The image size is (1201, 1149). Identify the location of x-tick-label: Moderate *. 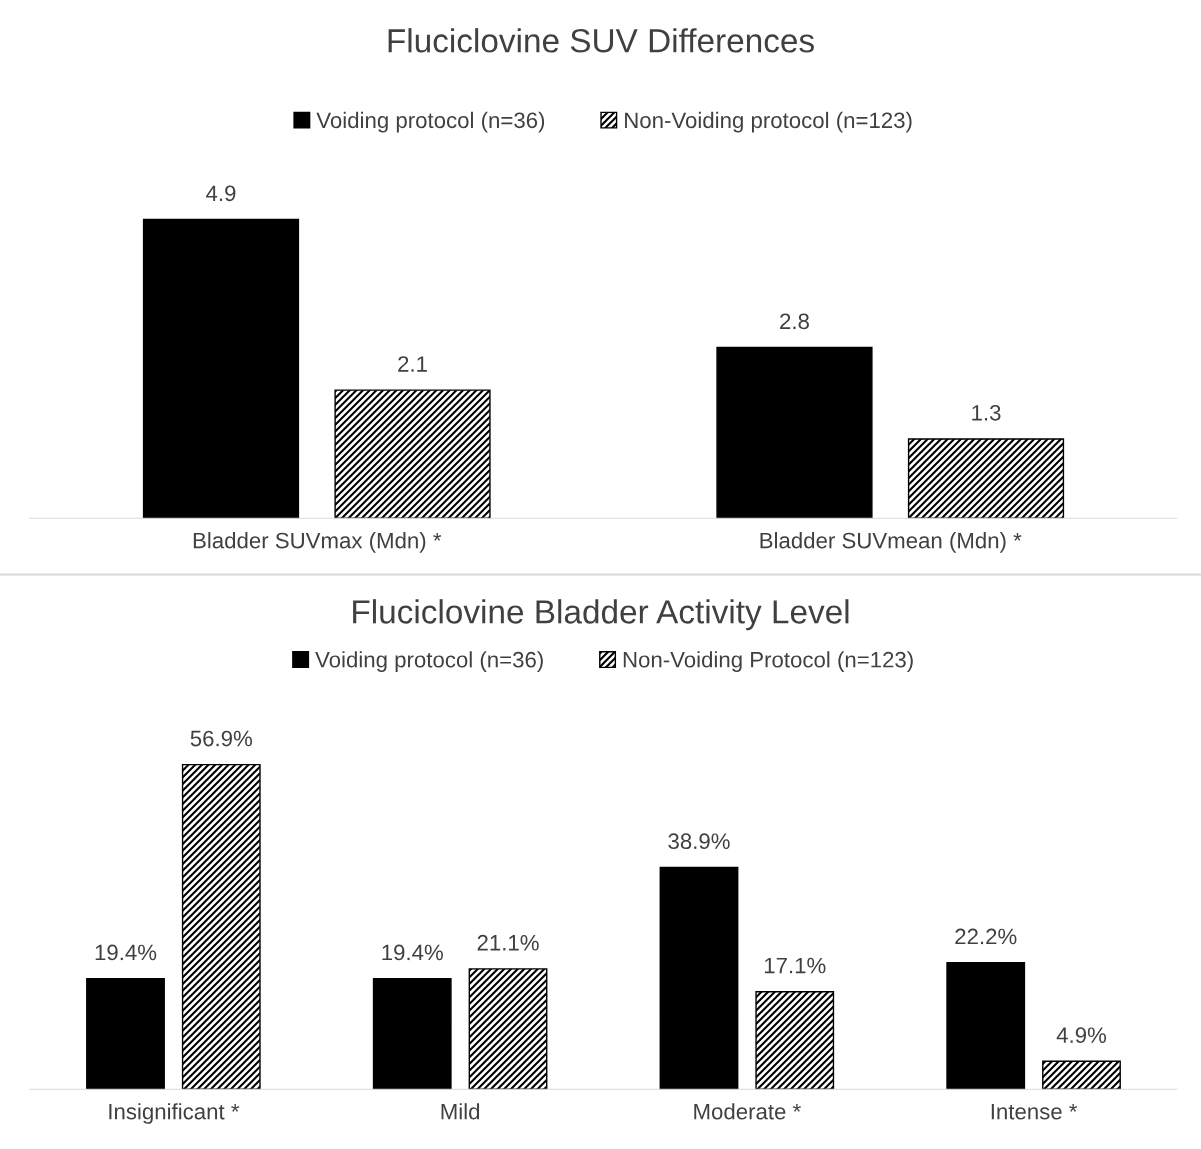
(747, 1111).